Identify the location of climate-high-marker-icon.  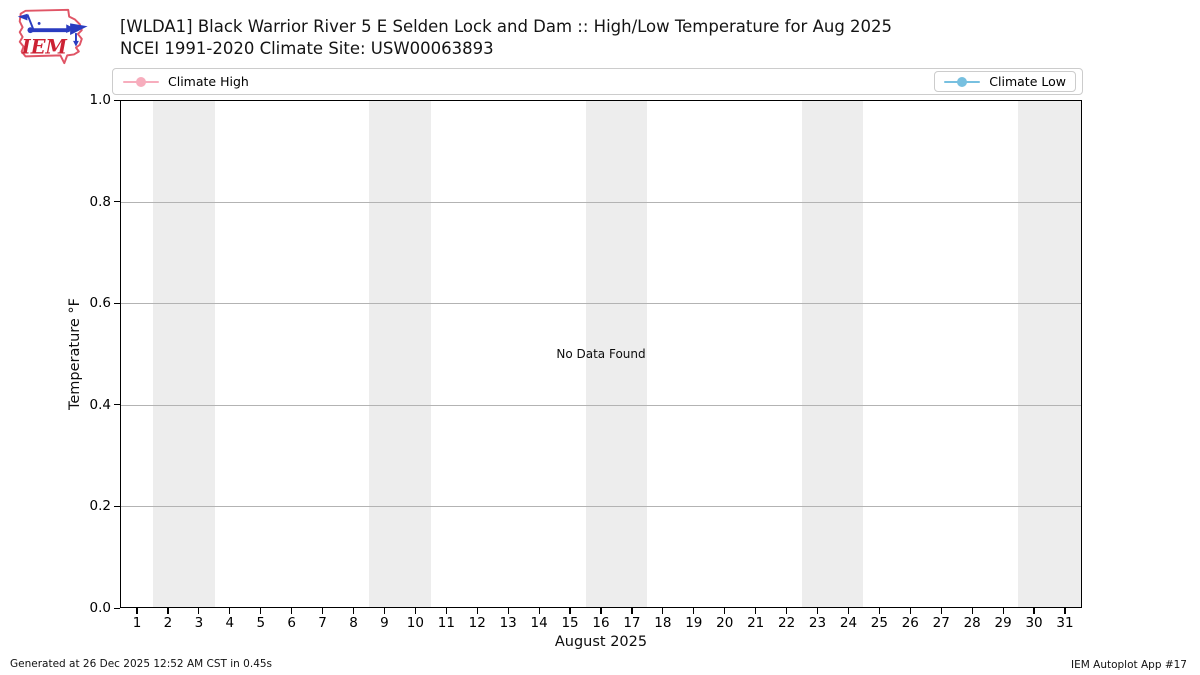
(141, 81).